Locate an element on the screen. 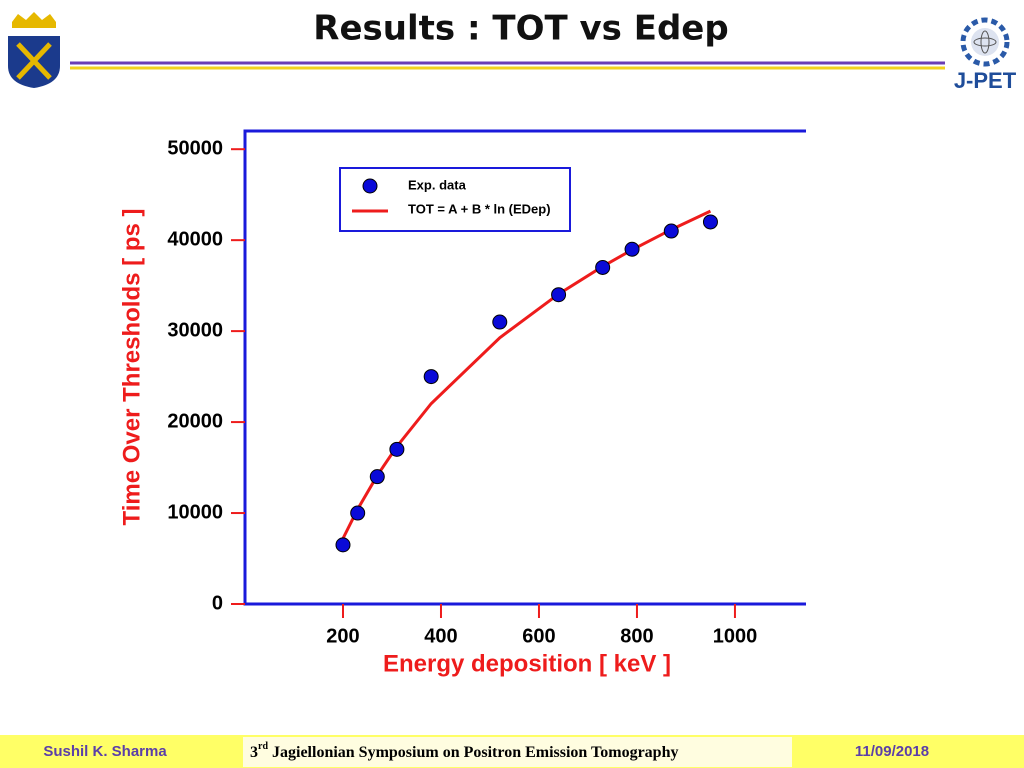 This screenshot has height=768, width=1024. y-tick-label: 40000 is located at coordinates (195, 239).